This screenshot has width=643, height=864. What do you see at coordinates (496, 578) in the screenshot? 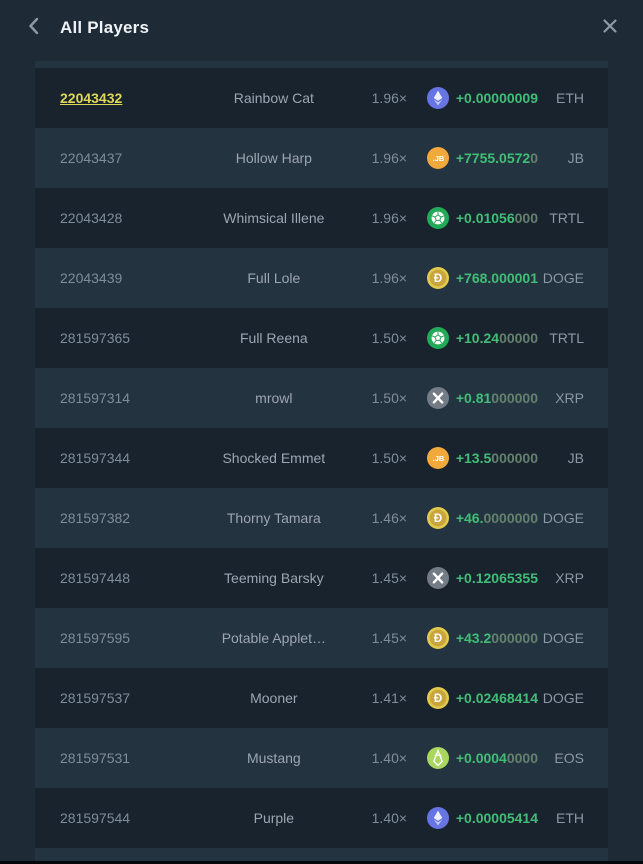
I see `payout-amount: +0.12065355` at bounding box center [496, 578].